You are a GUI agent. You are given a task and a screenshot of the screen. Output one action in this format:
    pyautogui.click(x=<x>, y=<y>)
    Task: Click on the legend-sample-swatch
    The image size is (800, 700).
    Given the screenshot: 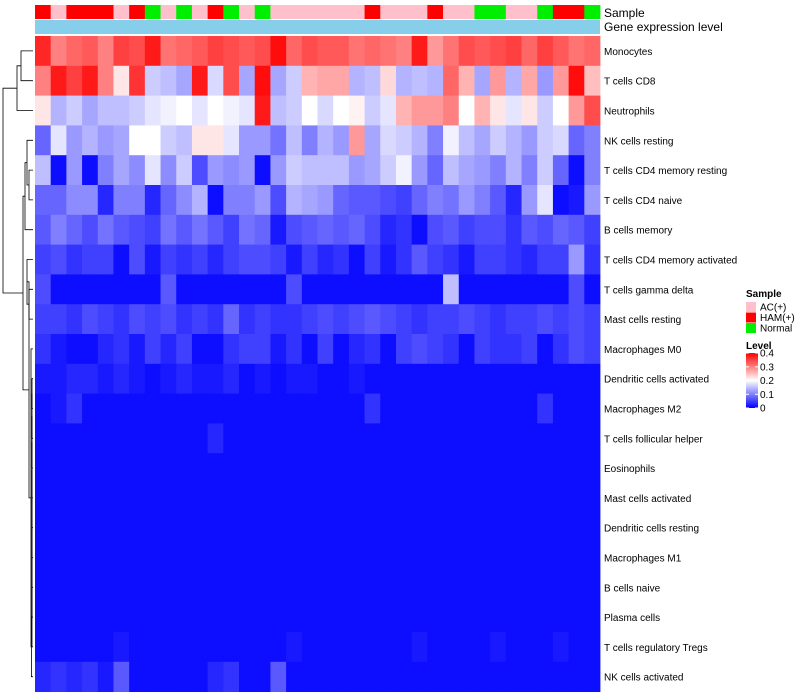 What is the action you would take?
    pyautogui.click(x=751, y=317)
    